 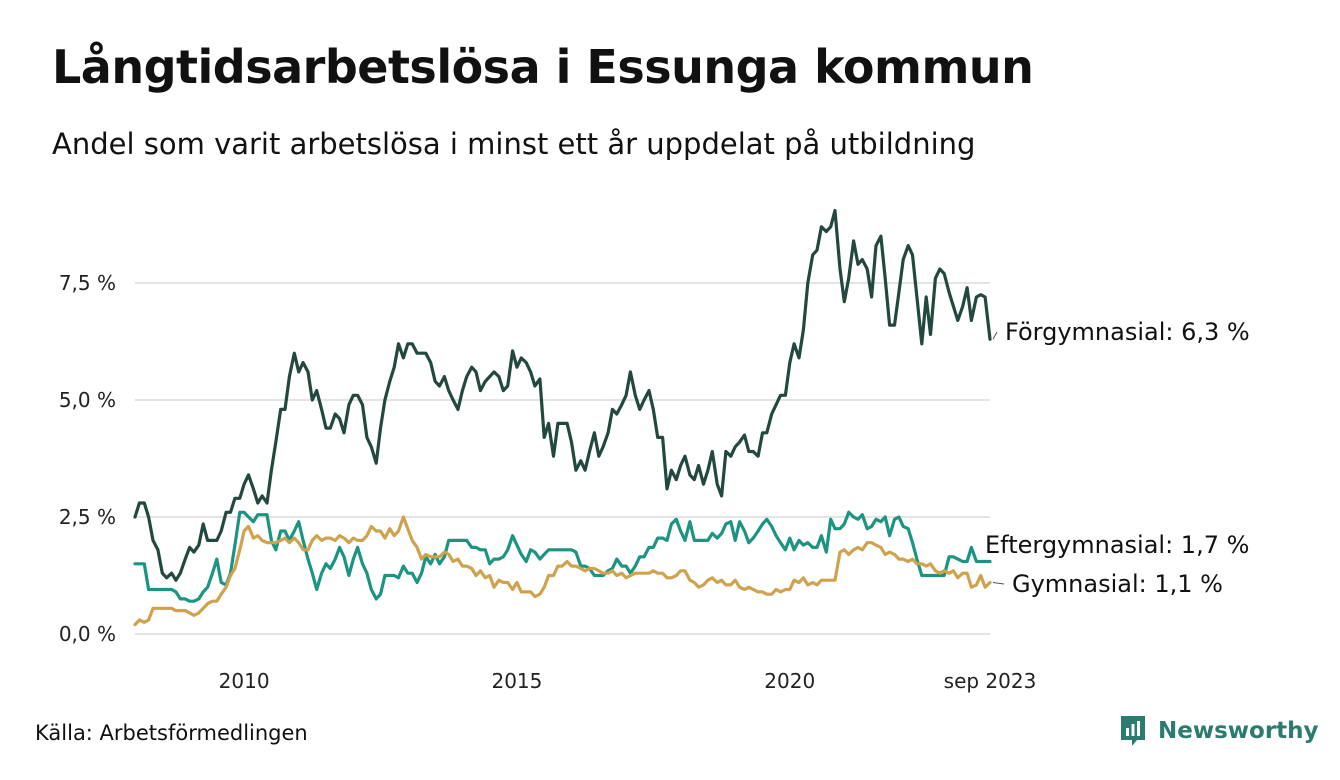 I want to click on newsworthy-brand: Newsworthy, so click(x=1218, y=731).